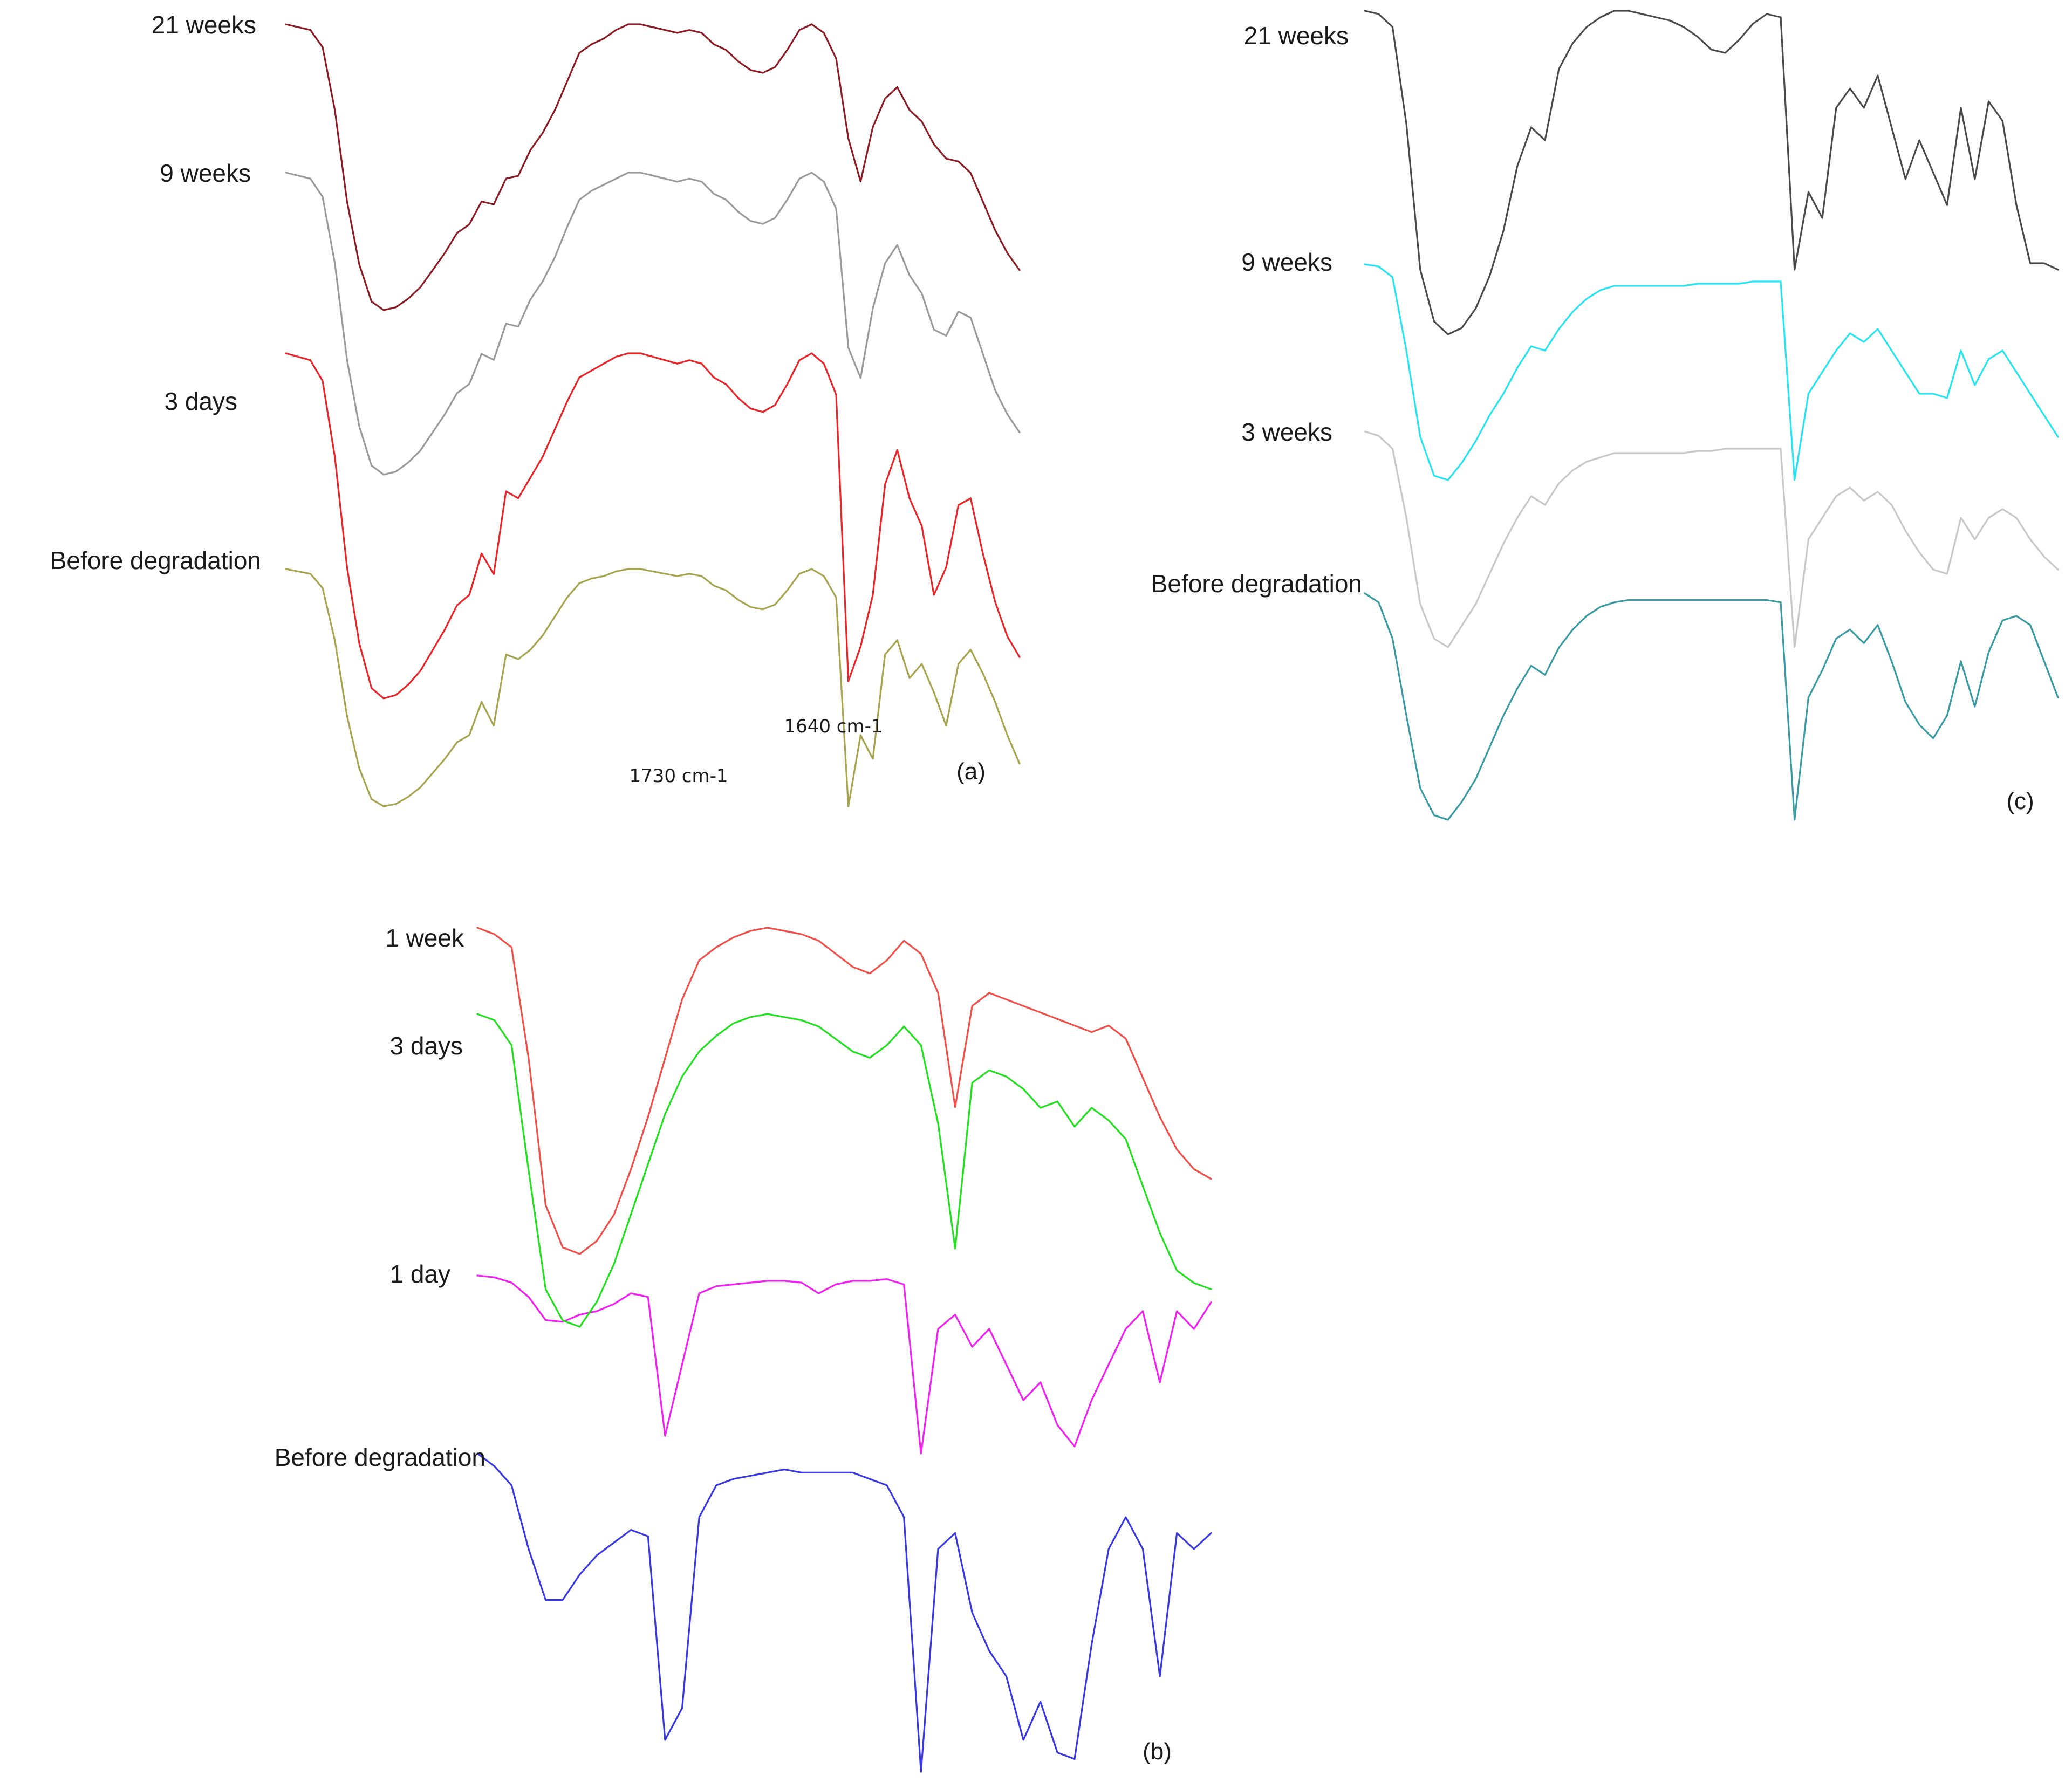  I want to click on annotation-1730: 1730 cm-1, so click(678, 776).